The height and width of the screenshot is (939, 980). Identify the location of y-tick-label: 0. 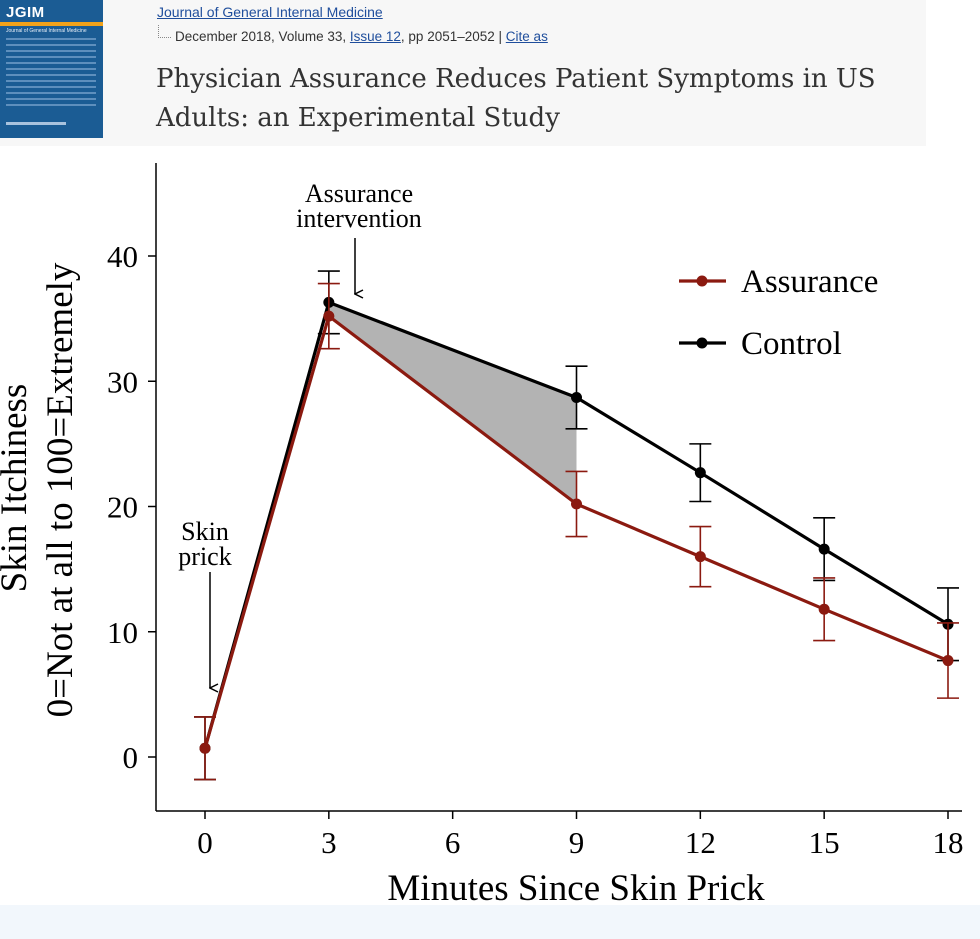
(131, 757).